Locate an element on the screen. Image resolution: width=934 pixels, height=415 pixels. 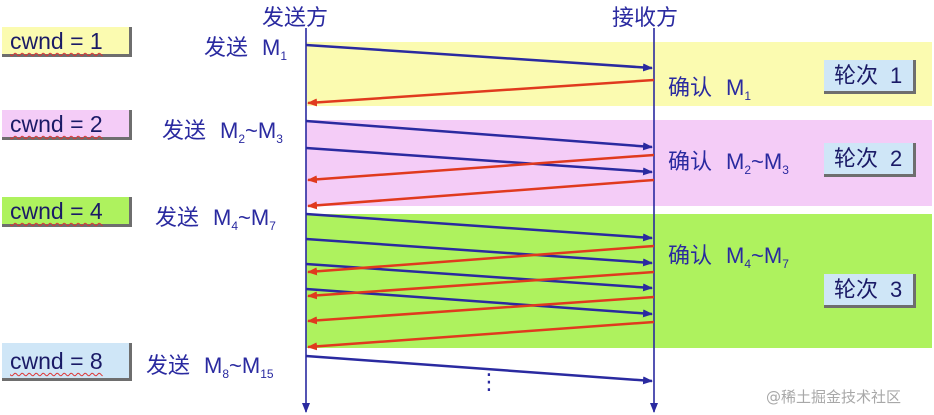
send-msg-start-index: 8 is located at coordinates (226, 374).